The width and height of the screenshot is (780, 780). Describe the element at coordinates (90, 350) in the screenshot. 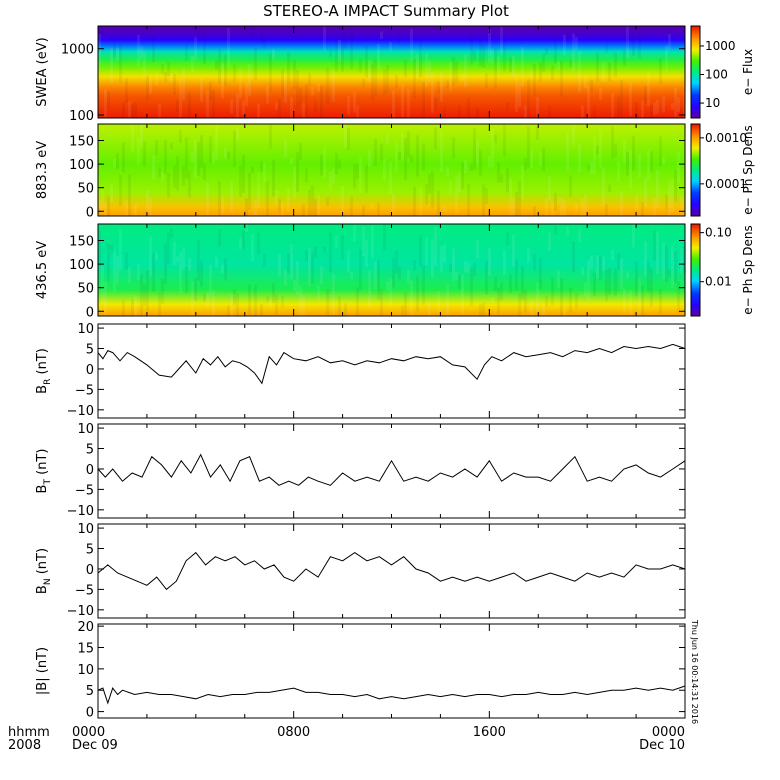

I see `y-tick-label: 5` at that location.